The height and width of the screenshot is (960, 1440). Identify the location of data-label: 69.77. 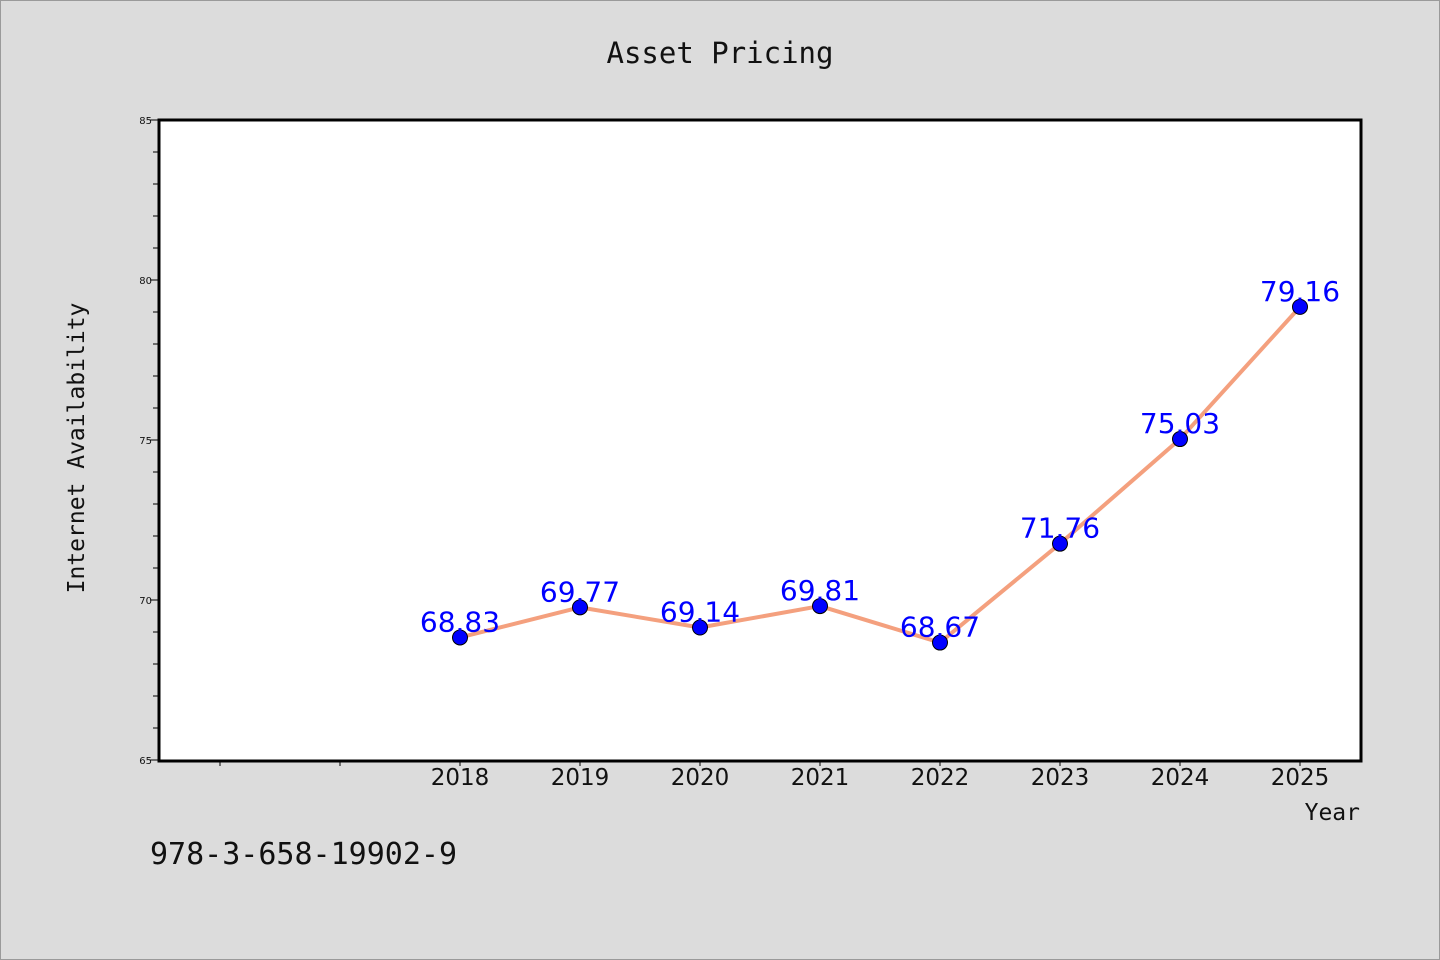
(580, 591).